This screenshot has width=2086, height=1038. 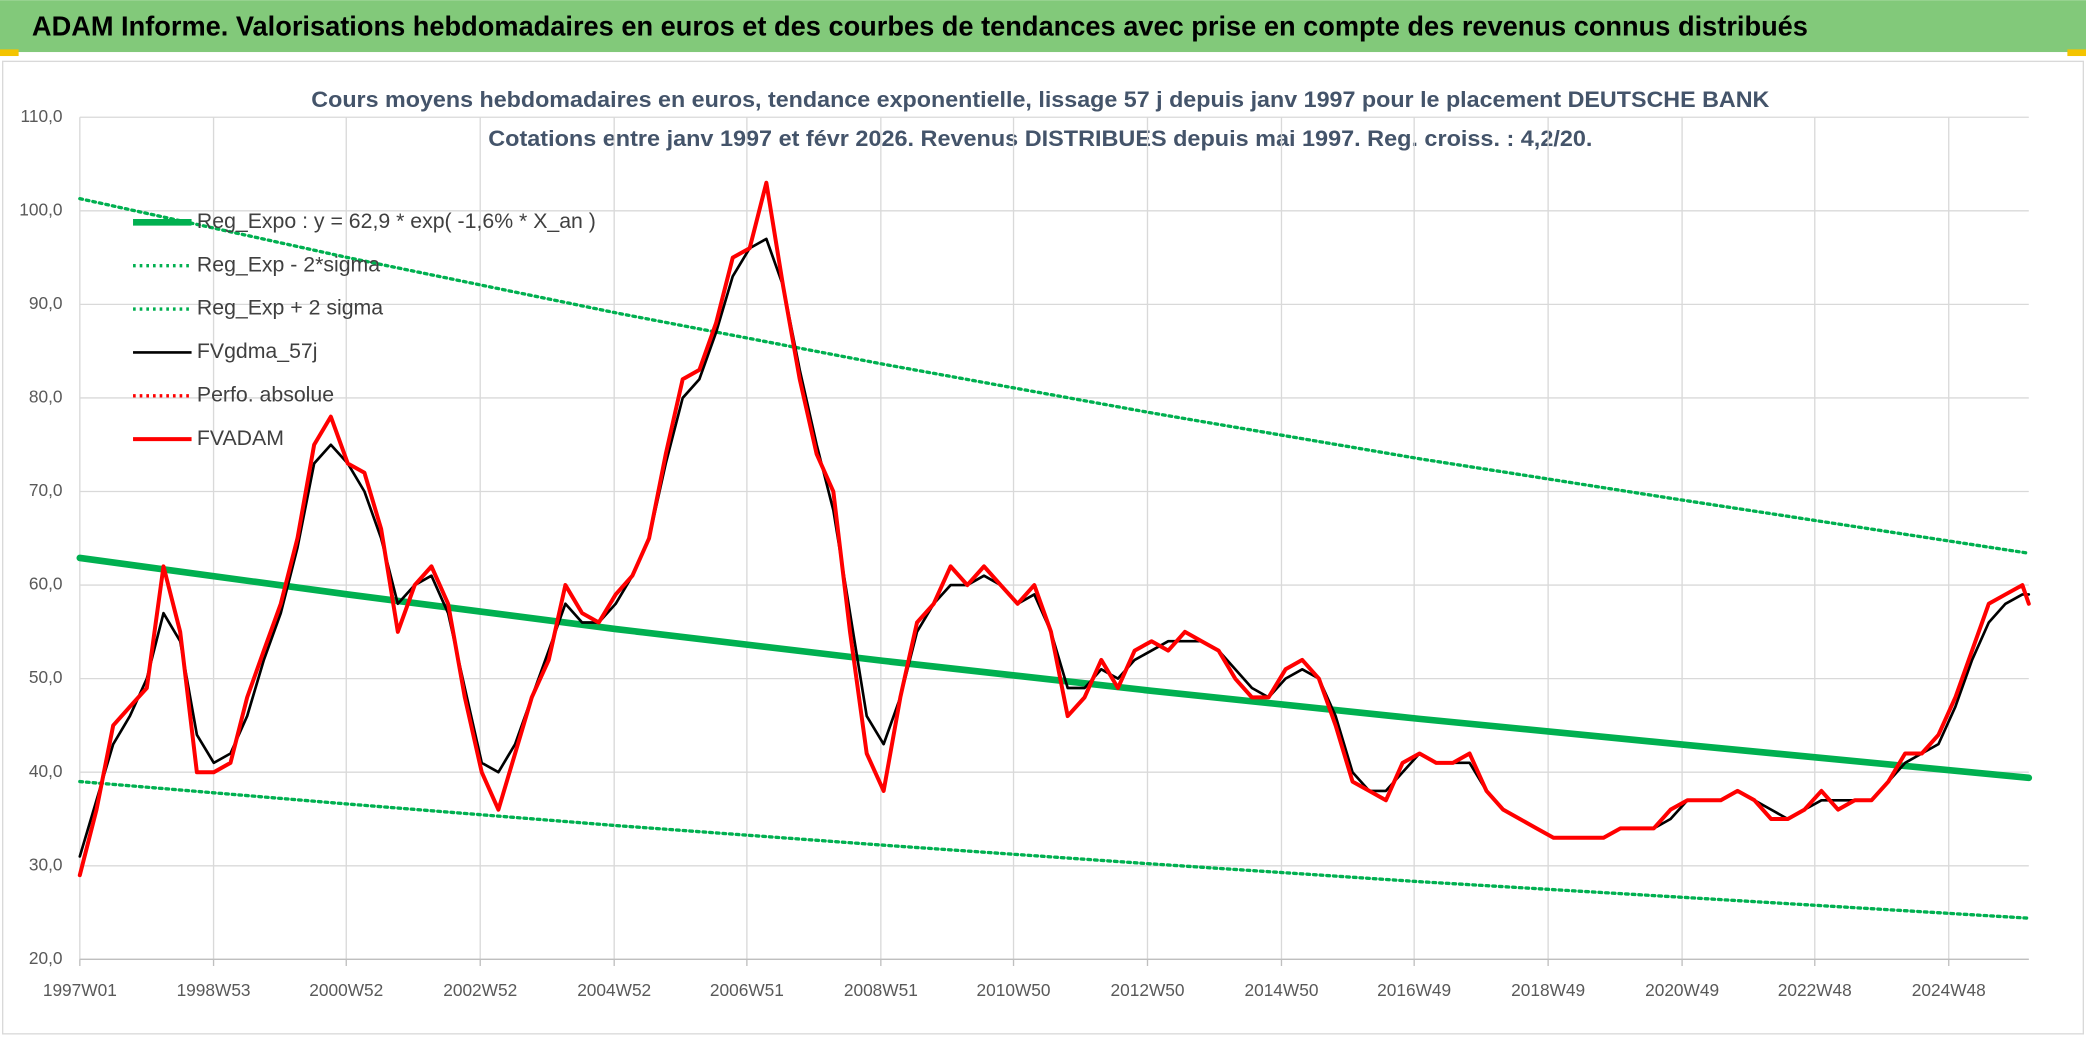 What do you see at coordinates (346, 990) in the screenshot?
I see `x-tick-label: 2000W52` at bounding box center [346, 990].